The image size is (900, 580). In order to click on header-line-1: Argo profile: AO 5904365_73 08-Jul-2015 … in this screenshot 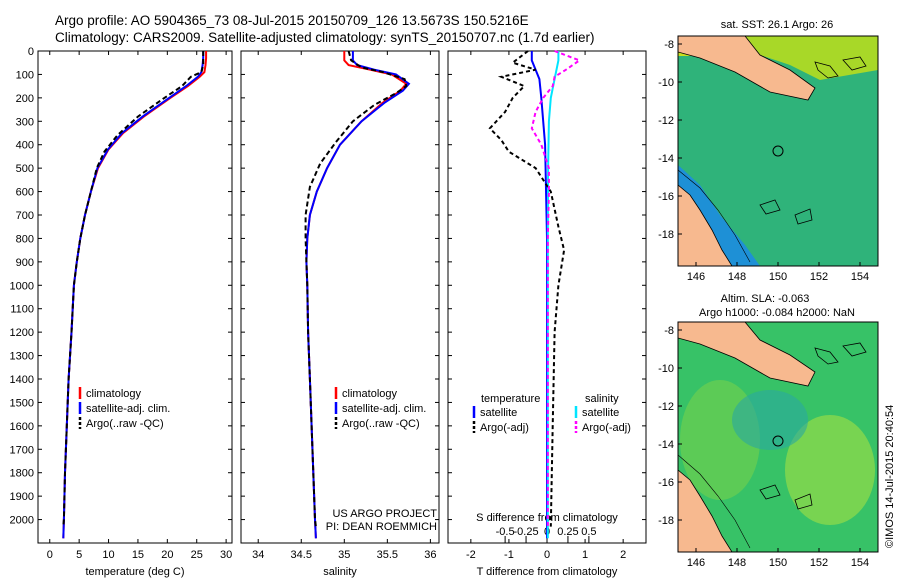, I will do `click(292, 20)`.